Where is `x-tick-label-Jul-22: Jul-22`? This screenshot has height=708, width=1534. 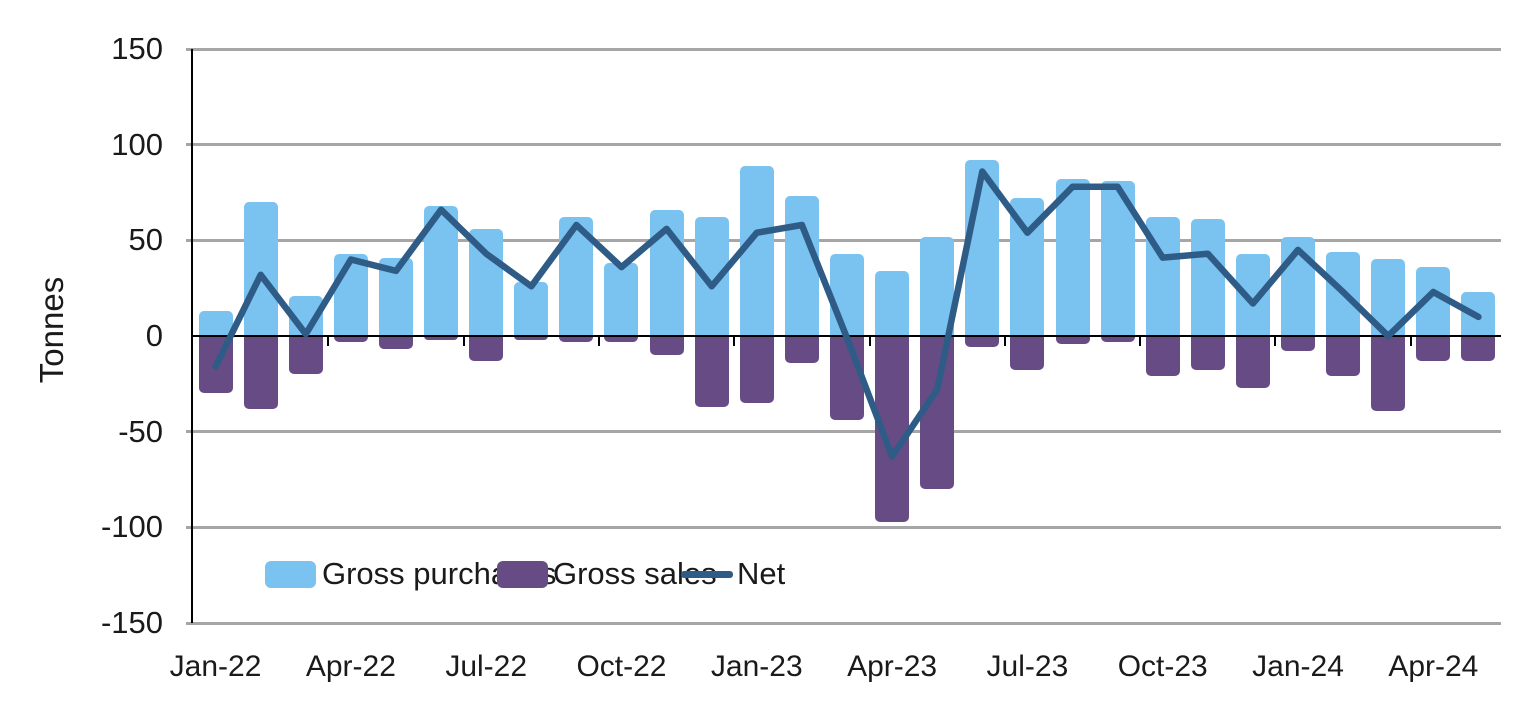
x-tick-label-Jul-22: Jul-22 is located at coordinates (486, 666).